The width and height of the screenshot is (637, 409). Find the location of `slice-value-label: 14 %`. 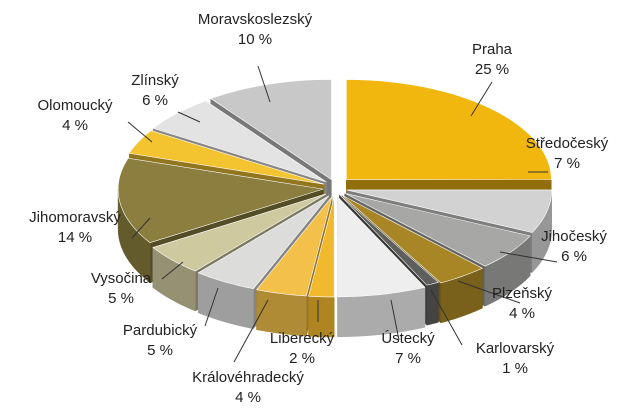

slice-value-label: 14 % is located at coordinates (75, 237).